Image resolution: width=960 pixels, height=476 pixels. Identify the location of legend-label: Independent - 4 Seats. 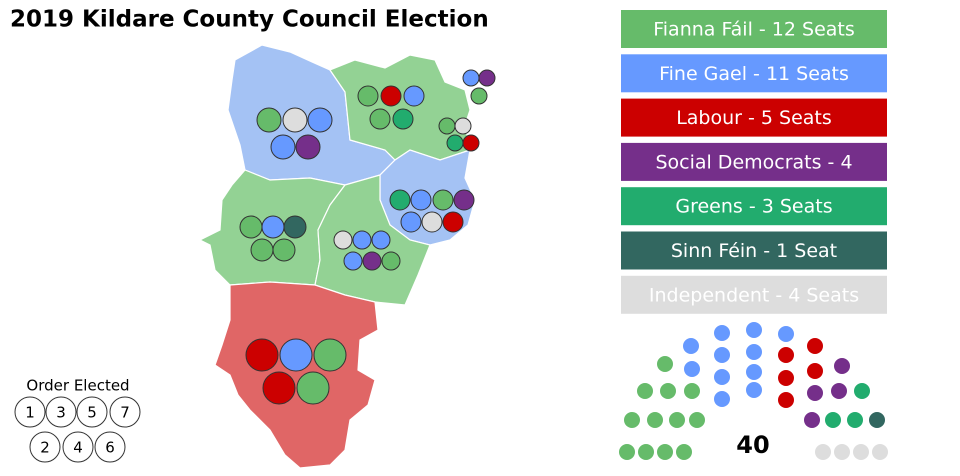
(754, 295).